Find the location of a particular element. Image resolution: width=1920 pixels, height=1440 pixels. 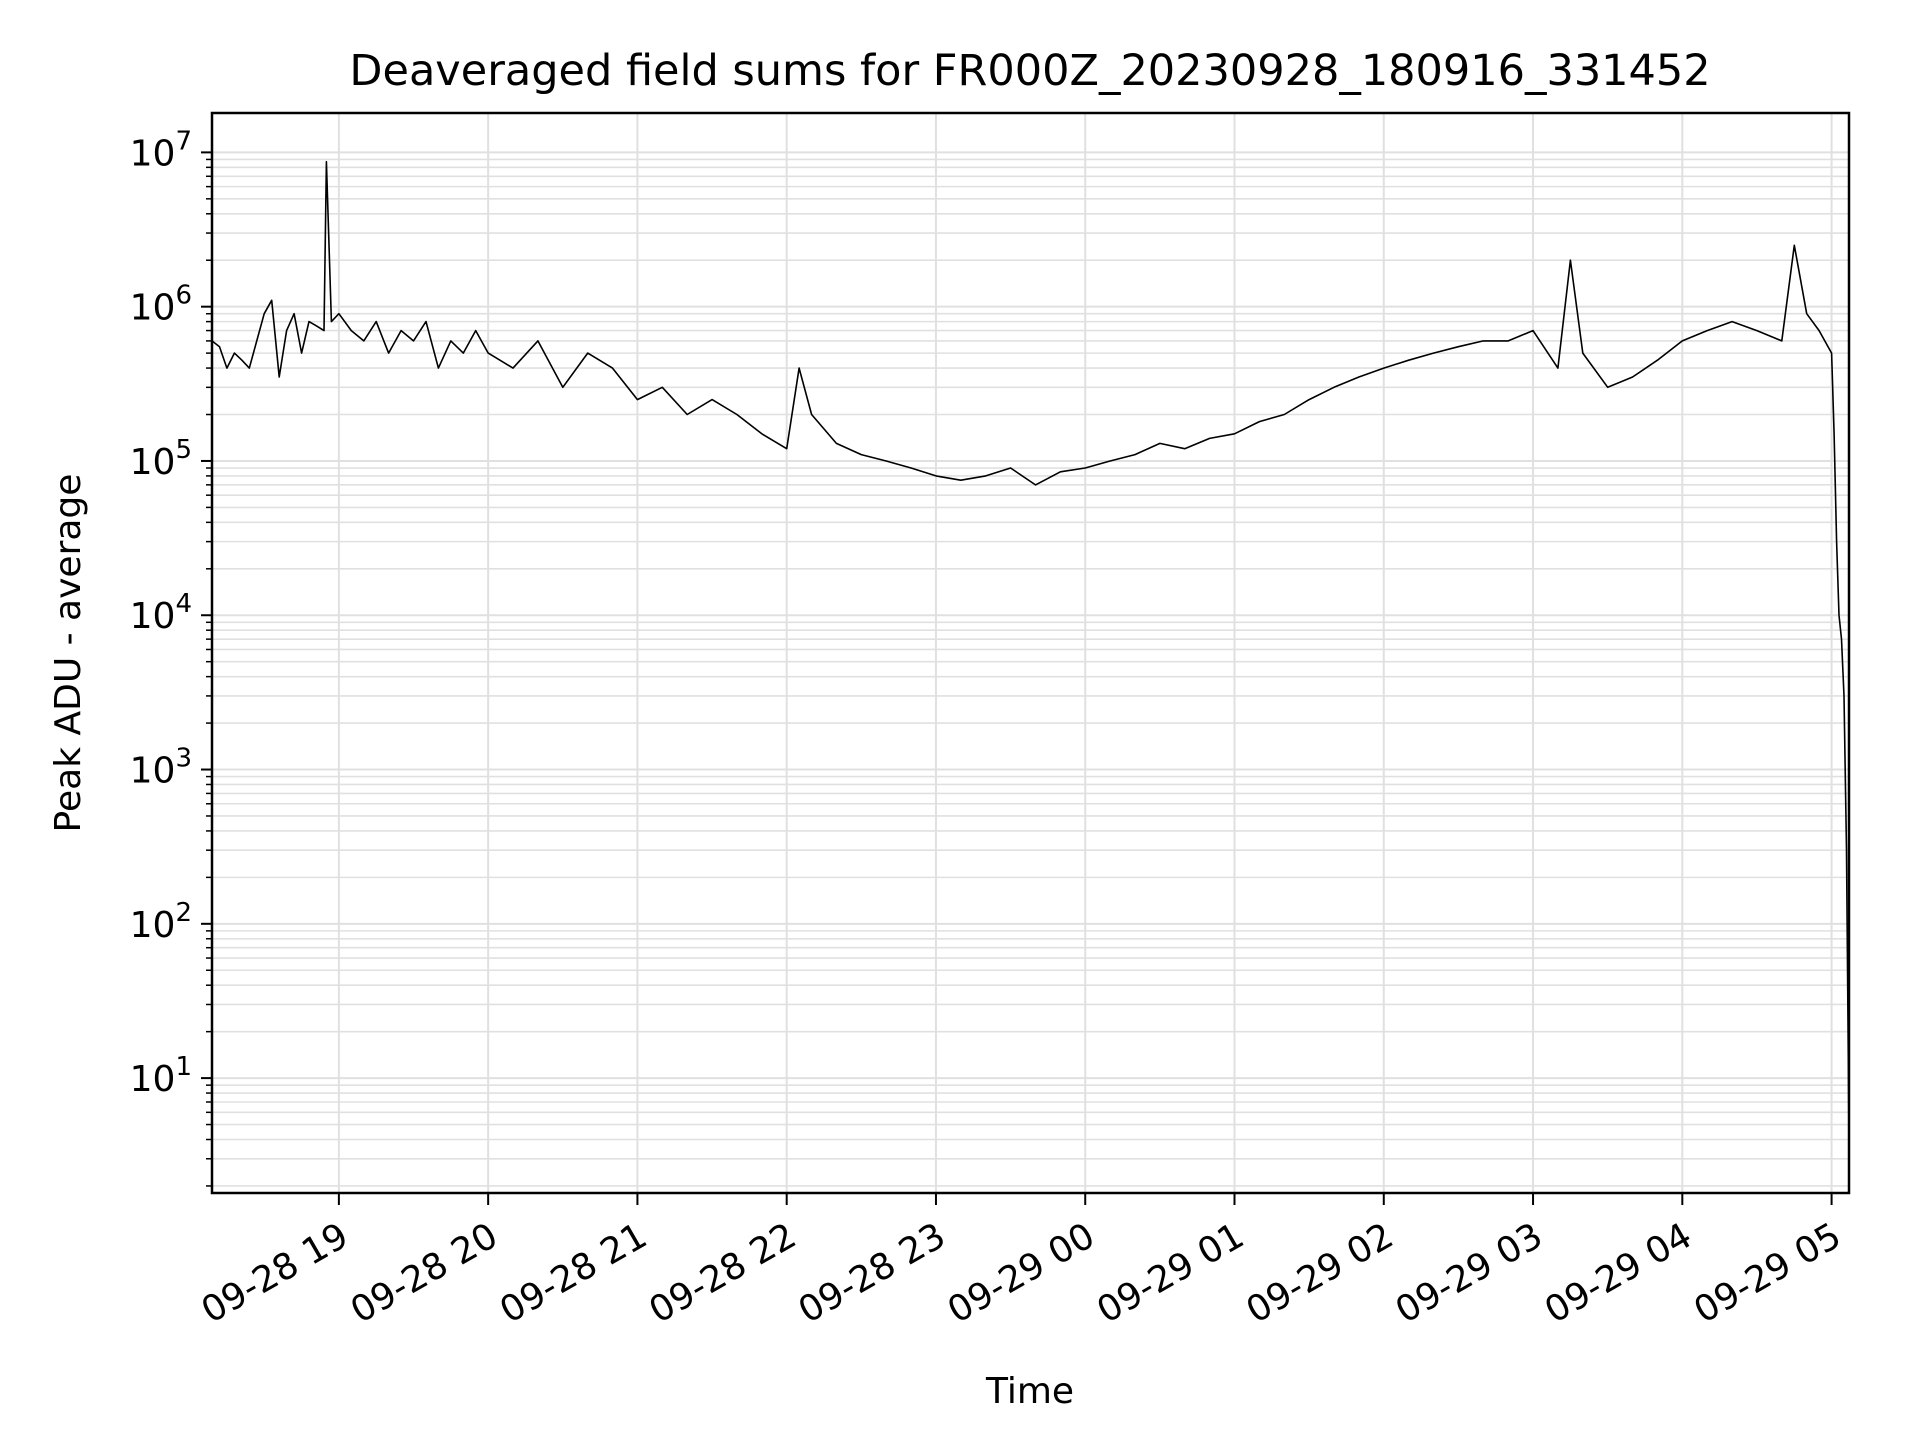

x-tick-label: 09-28 19 is located at coordinates (275, 1273).